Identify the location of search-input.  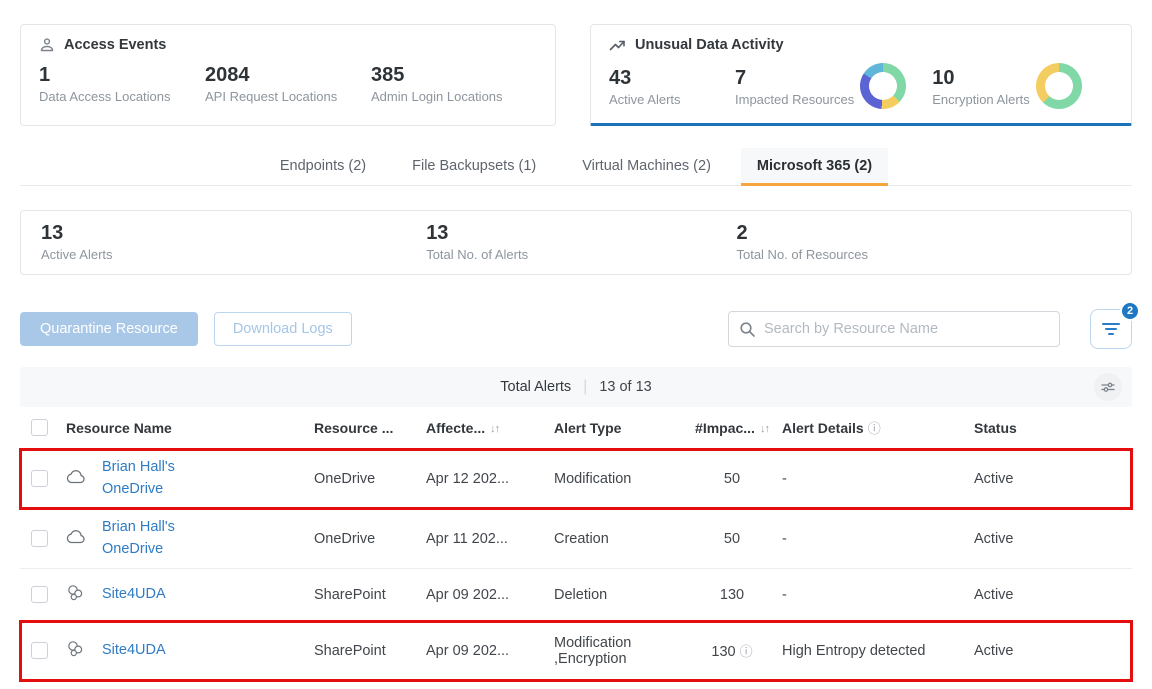
(906, 329).